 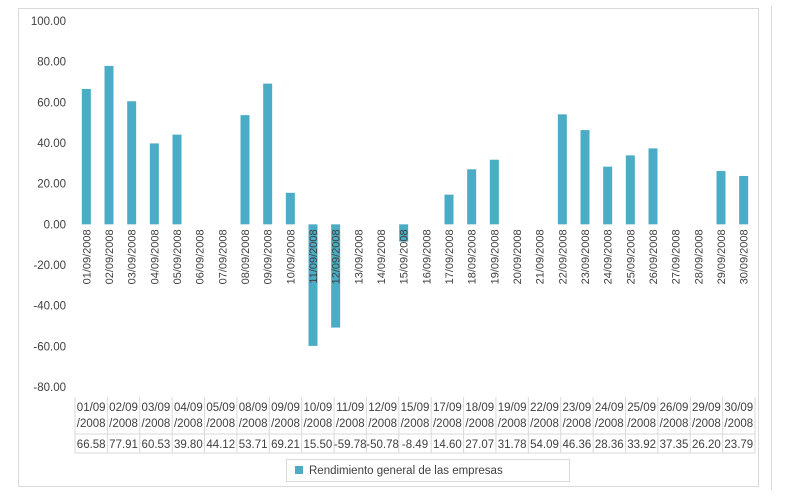 I want to click on x-tick-label: 10/09/2008, so click(x=291, y=256).